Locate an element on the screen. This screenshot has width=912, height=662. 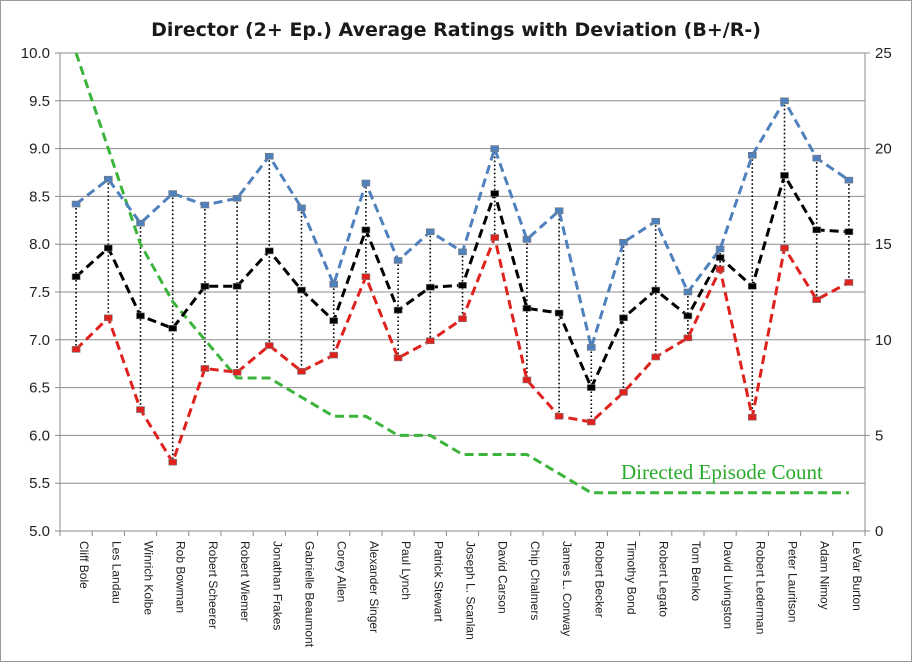
category-label: Paul Lynch is located at coordinates (406, 570).